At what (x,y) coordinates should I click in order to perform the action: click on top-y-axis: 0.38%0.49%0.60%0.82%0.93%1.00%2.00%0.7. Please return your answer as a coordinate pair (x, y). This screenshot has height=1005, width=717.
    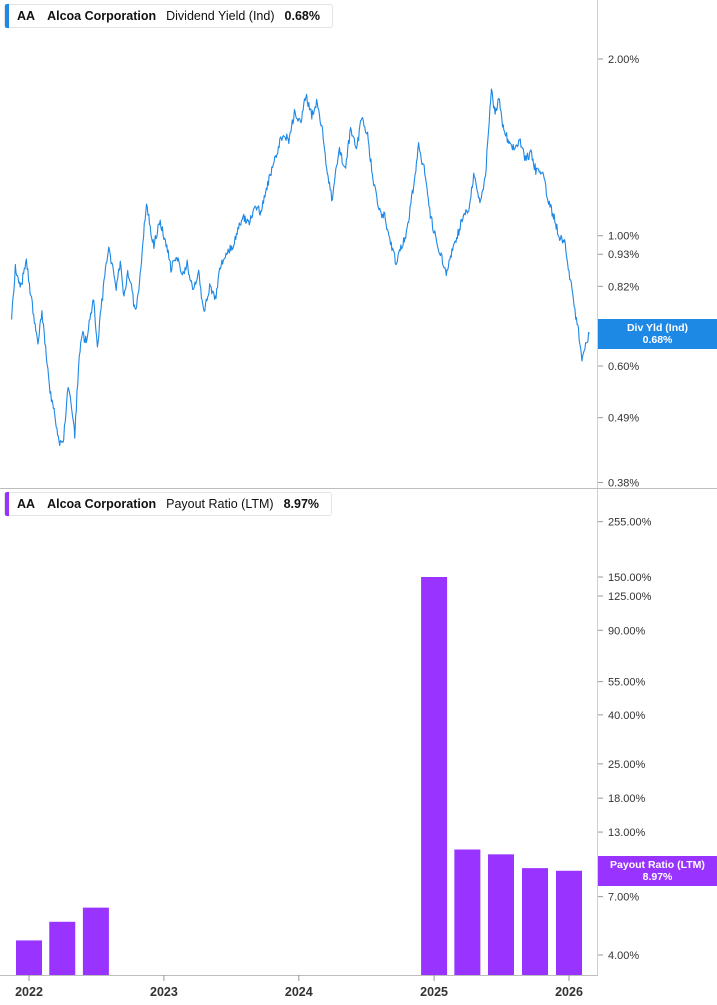
    Looking at the image, I should click on (618, 271).